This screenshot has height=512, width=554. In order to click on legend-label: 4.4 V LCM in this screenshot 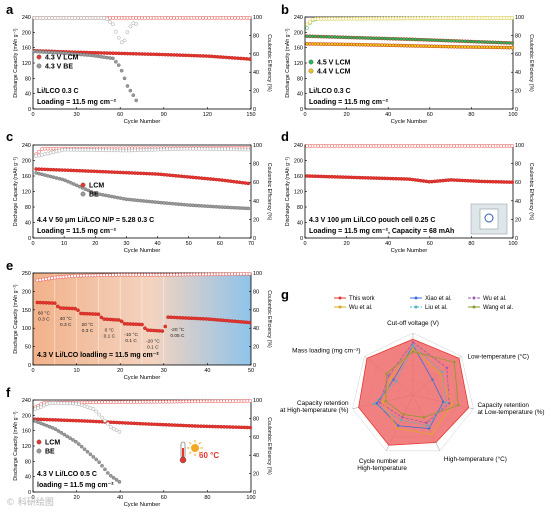, I will do `click(334, 72)`.